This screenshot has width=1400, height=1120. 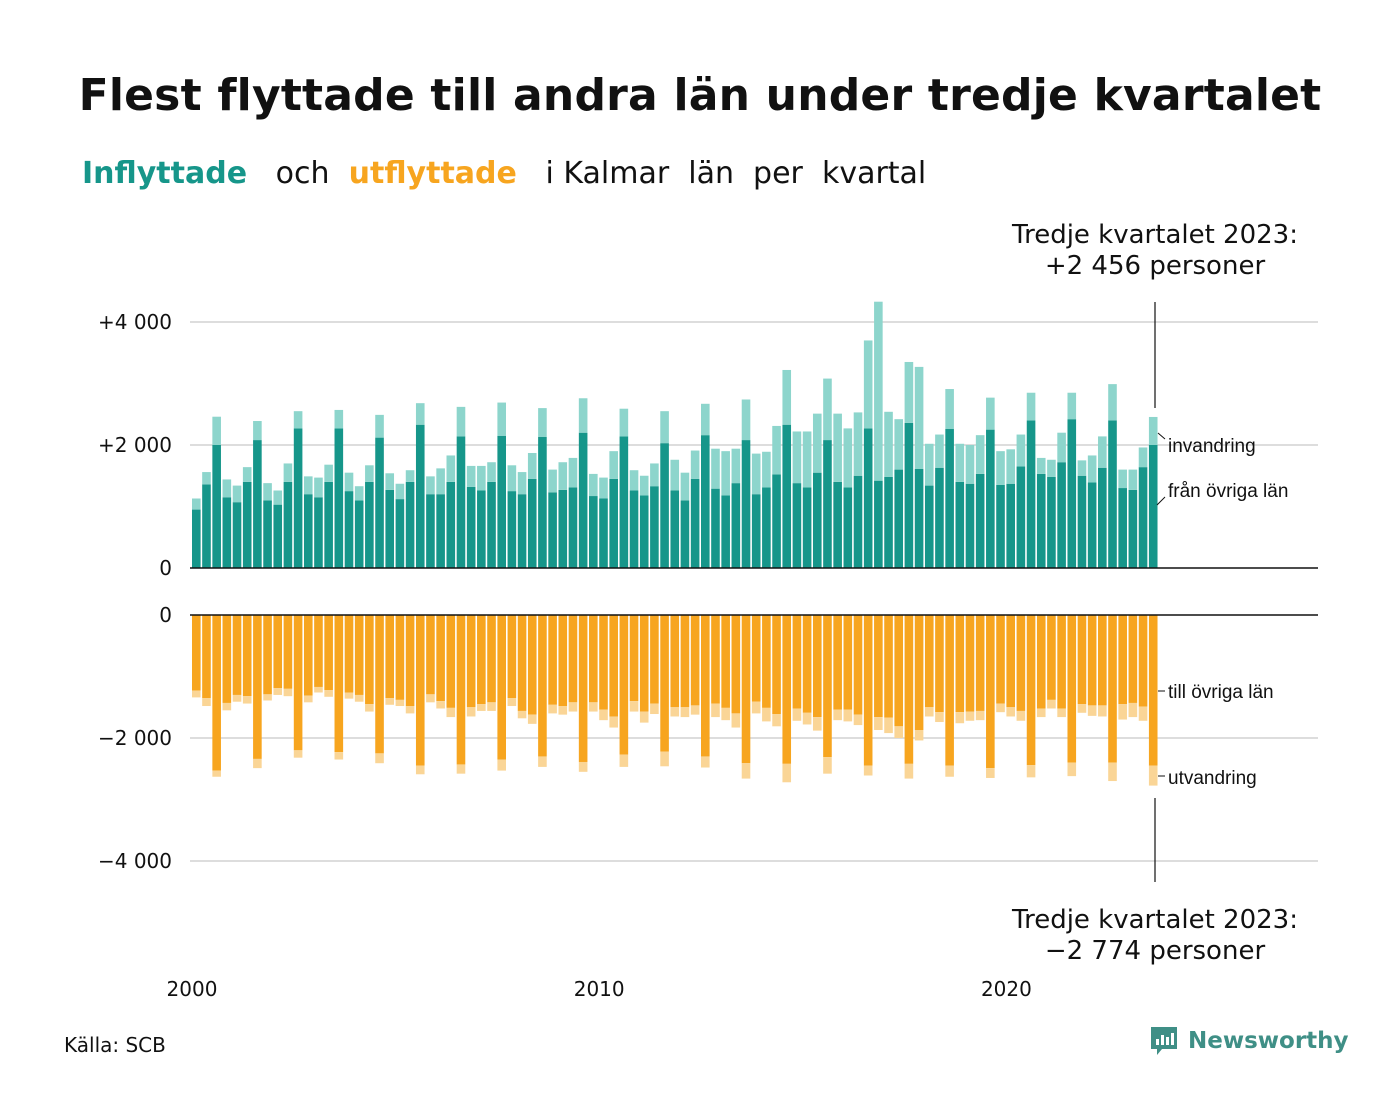 I want to click on top-annotation-line2: +2 456 personer, so click(x=1155, y=266).